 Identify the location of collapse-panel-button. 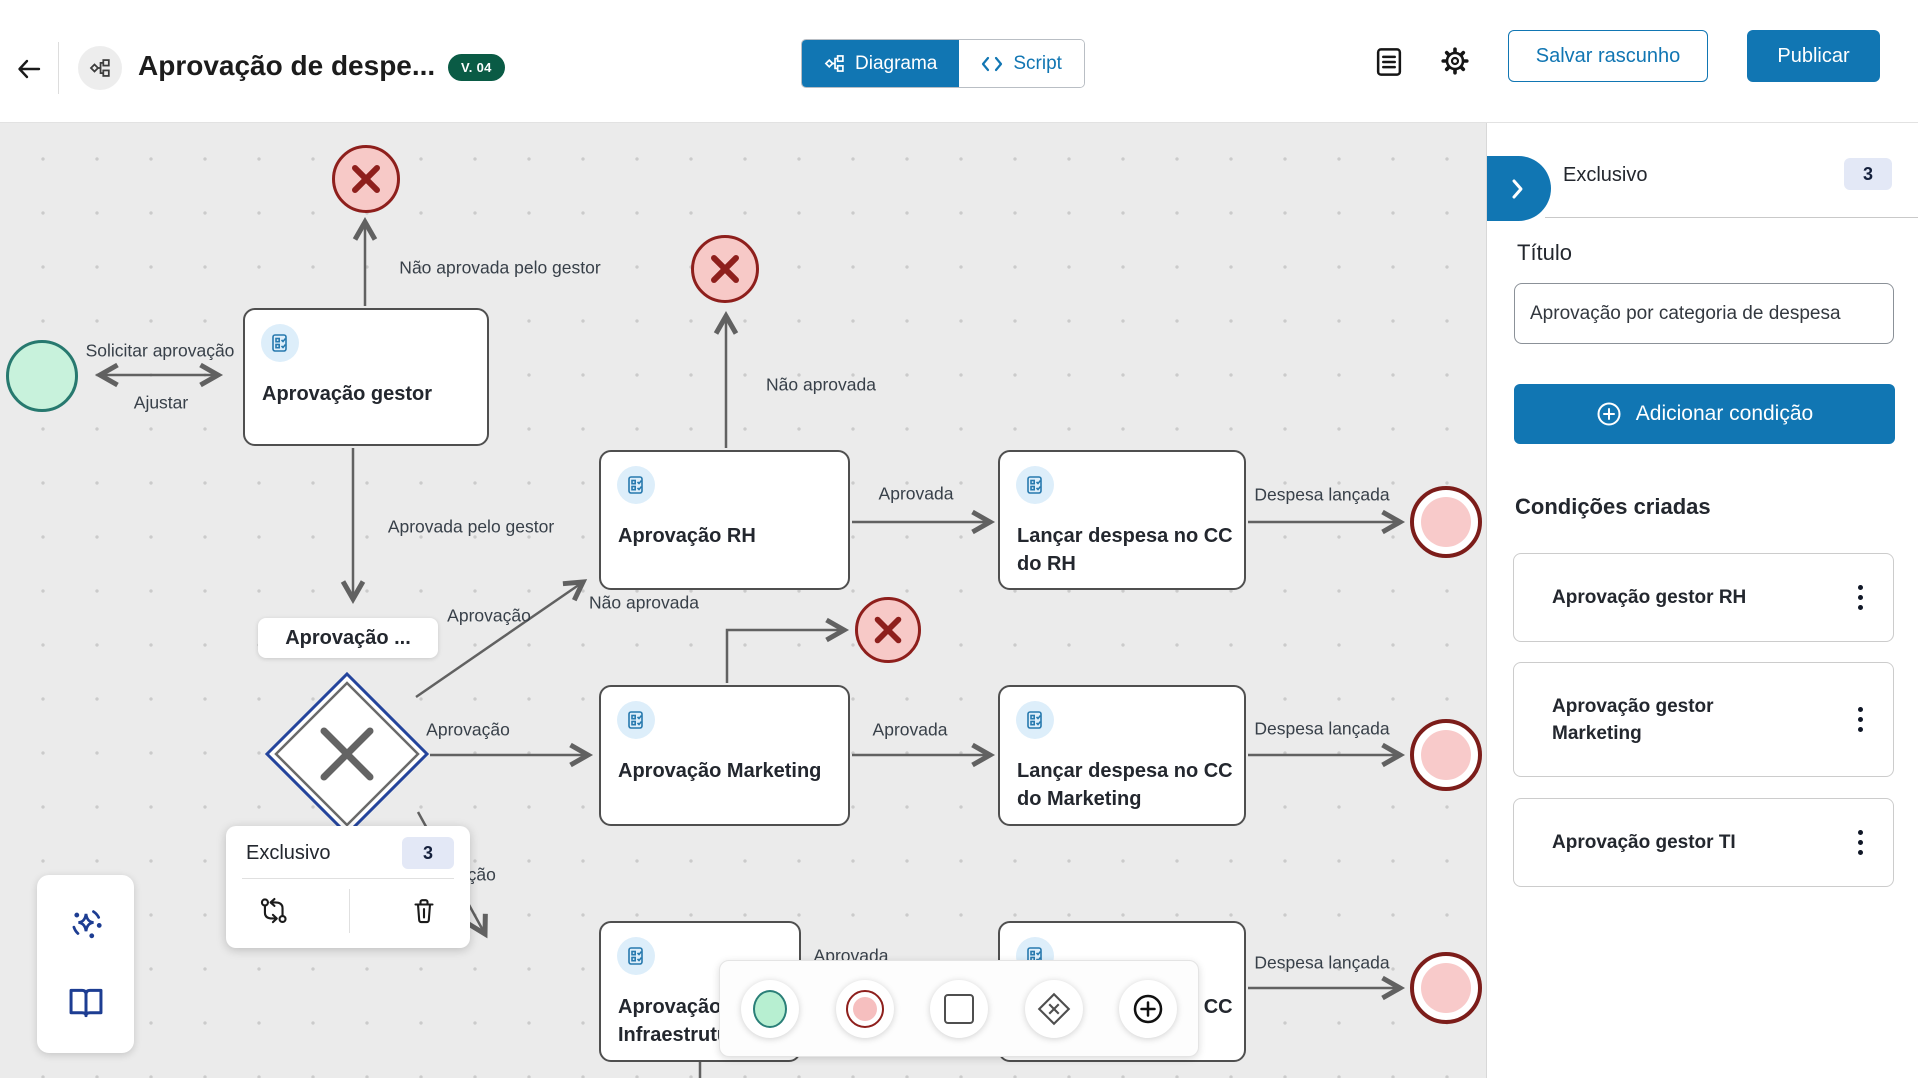
(1519, 188).